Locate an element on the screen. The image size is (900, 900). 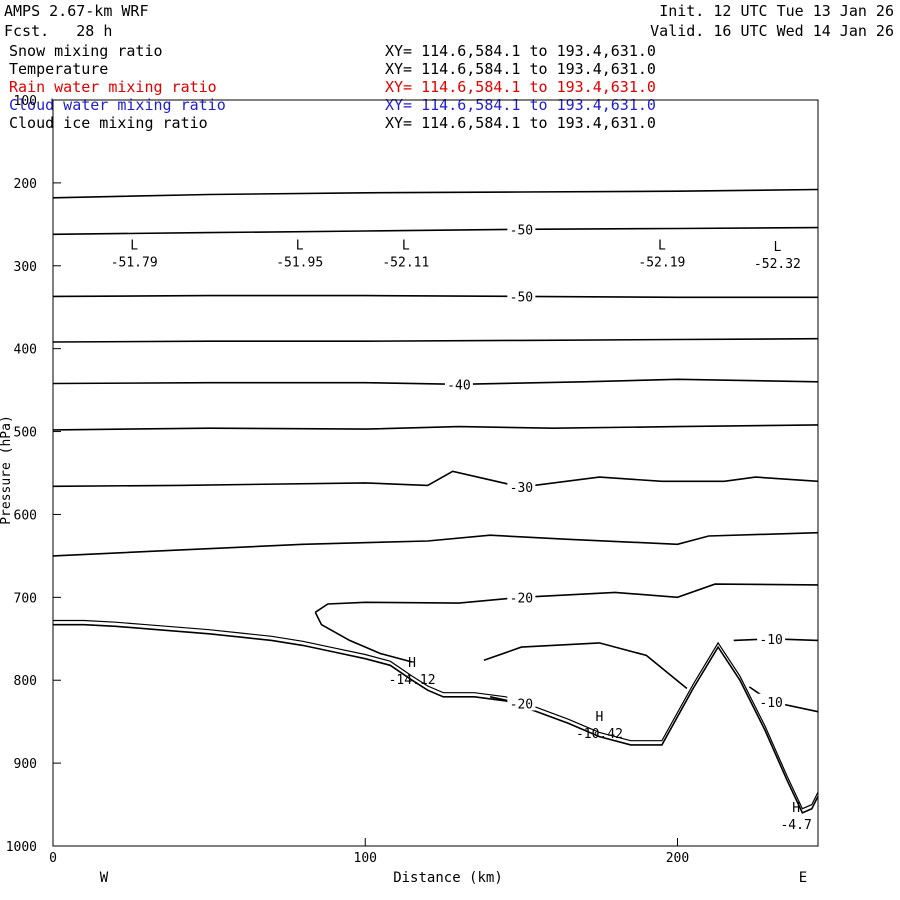
x-tick-label: 0 is located at coordinates (53, 858).